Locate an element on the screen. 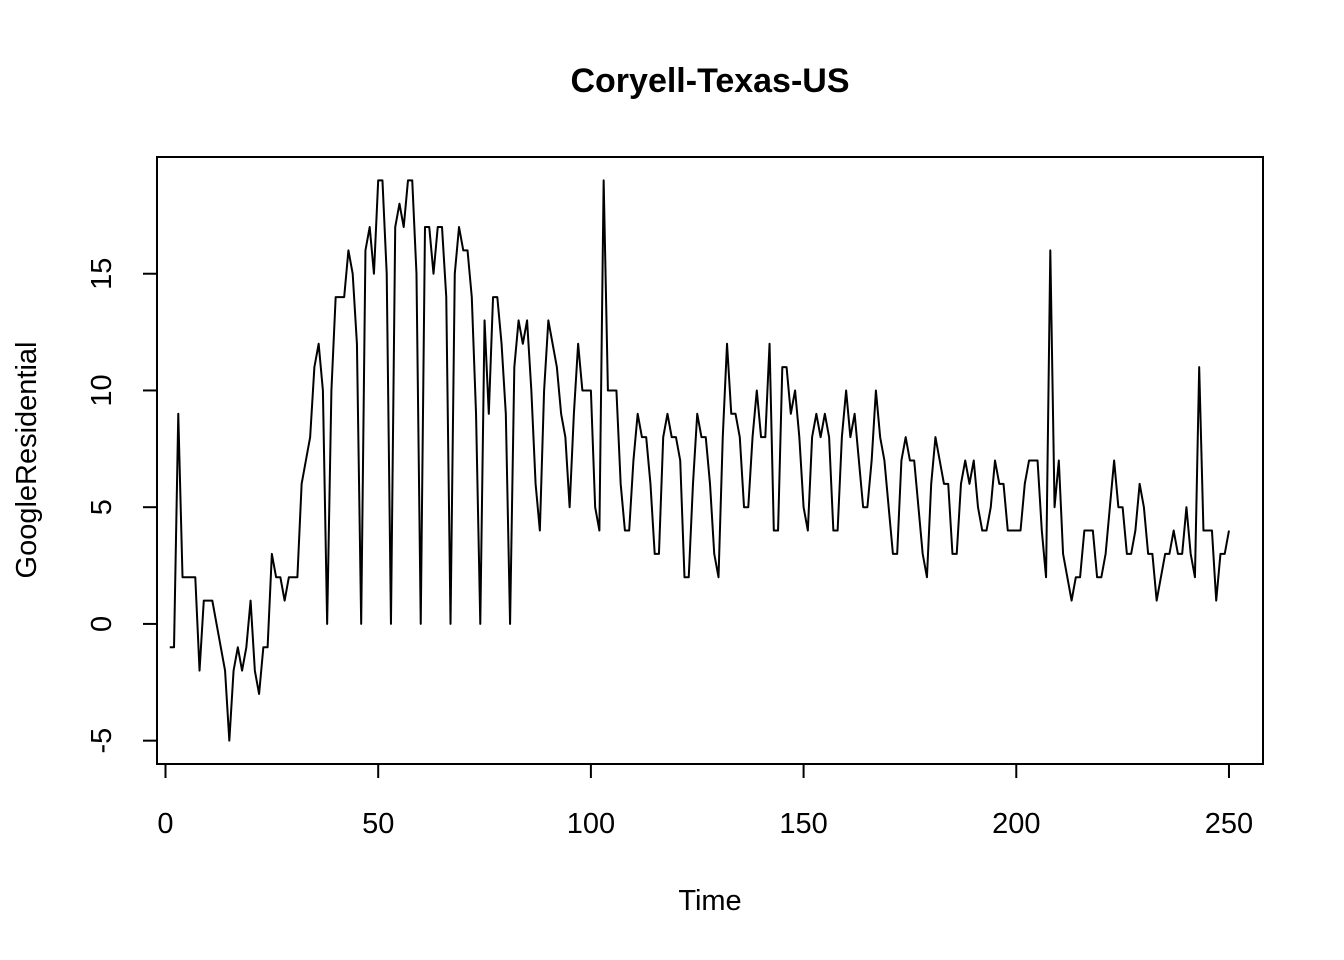 This screenshot has height=960, width=1344. x-tick-label: 100 is located at coordinates (591, 824).